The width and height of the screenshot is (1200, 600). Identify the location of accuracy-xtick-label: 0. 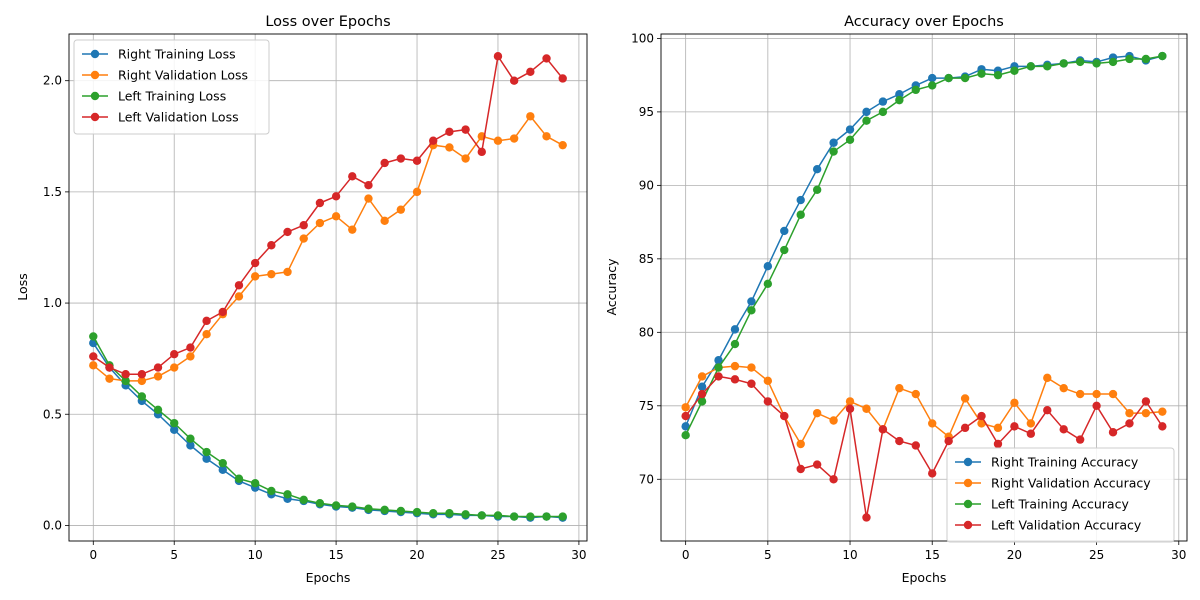
(686, 555).